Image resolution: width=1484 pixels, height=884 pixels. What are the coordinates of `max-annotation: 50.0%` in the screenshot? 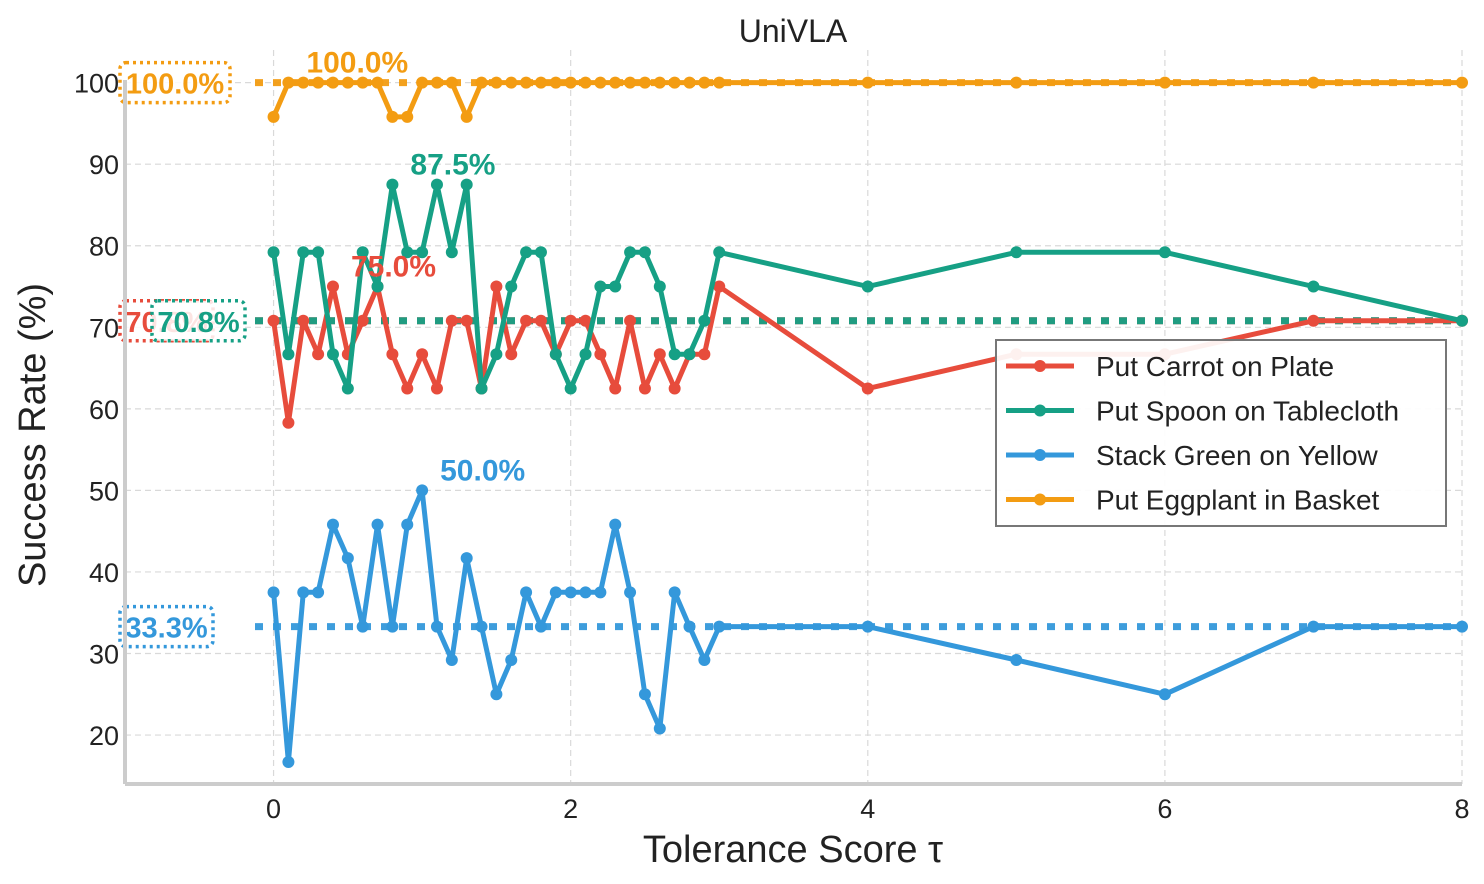 It's located at (482, 470).